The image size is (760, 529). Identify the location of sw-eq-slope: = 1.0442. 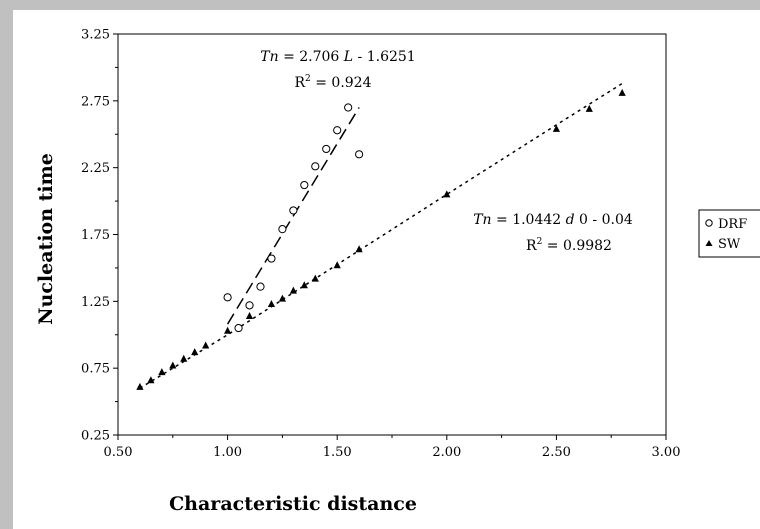
(529, 220).